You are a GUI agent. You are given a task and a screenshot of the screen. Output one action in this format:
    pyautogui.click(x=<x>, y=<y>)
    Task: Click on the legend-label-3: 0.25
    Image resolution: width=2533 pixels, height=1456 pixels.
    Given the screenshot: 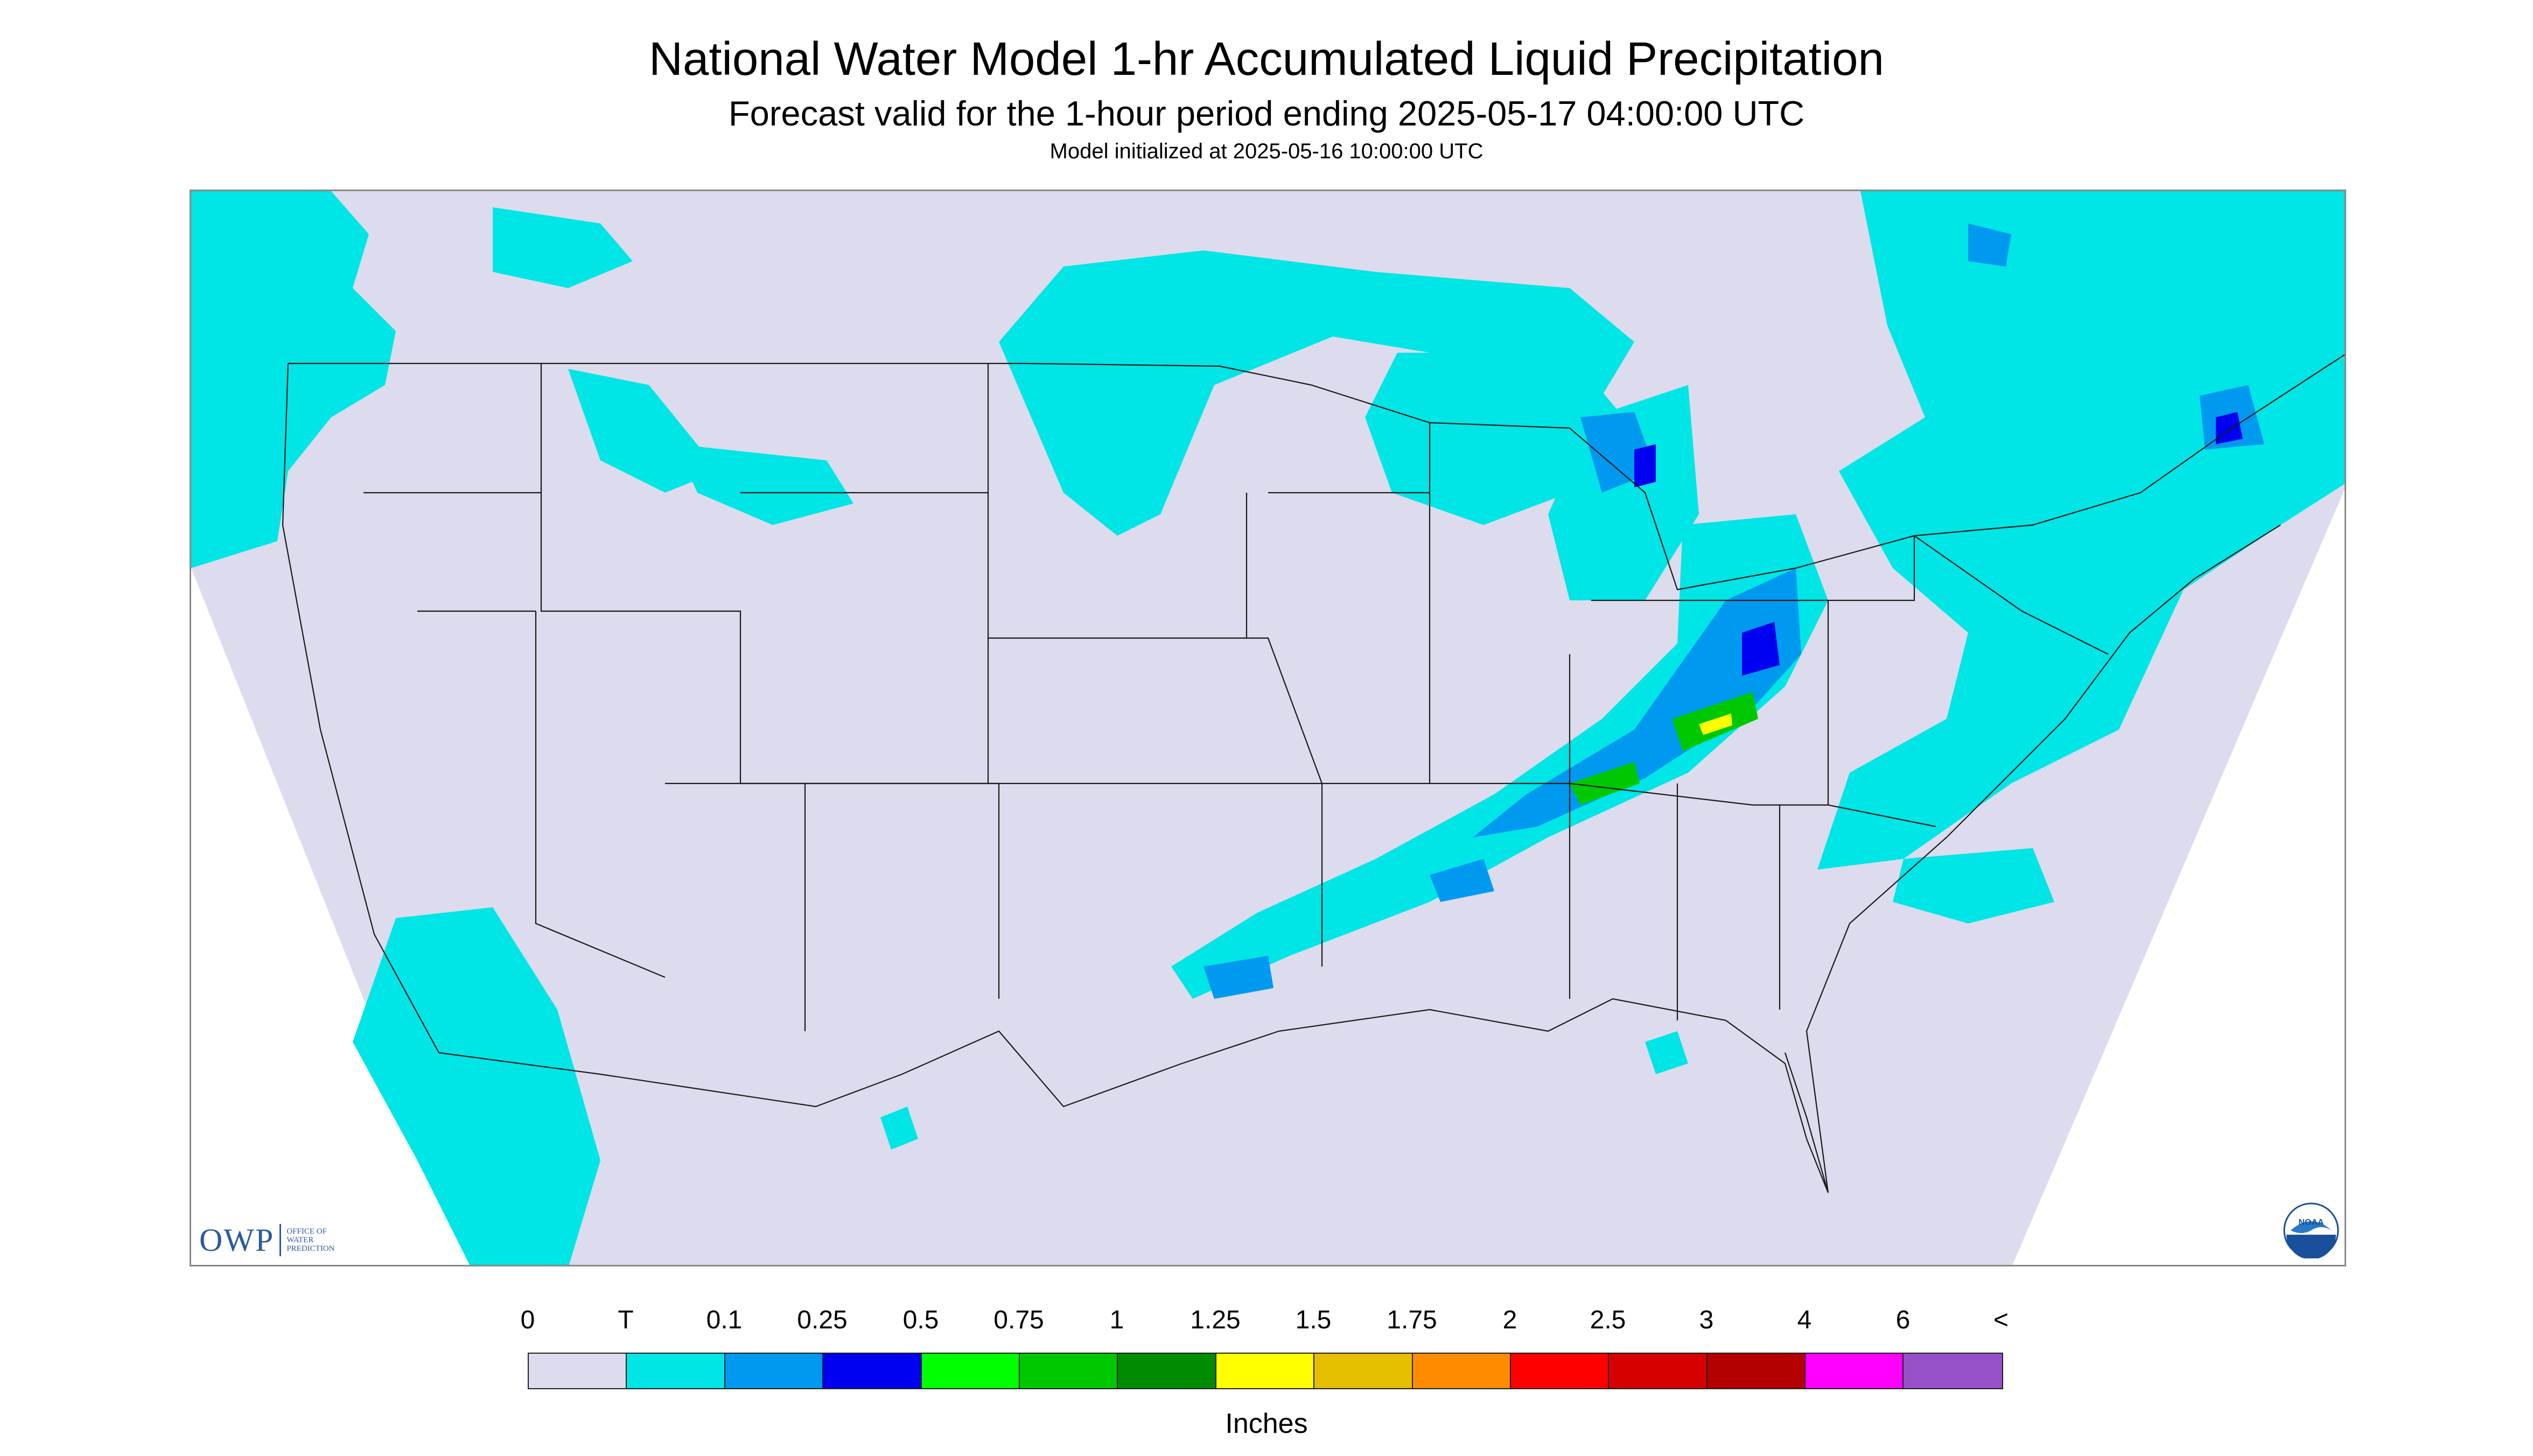 What is the action you would take?
    pyautogui.click(x=823, y=1320)
    